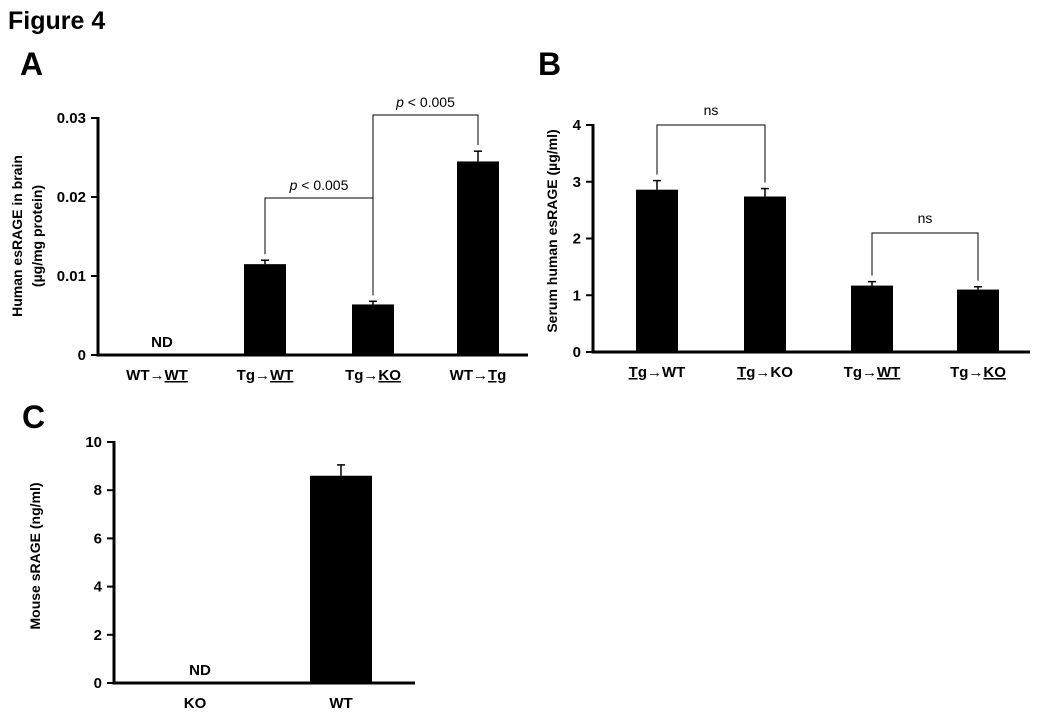  What do you see at coordinates (98, 587) in the screenshot?
I see `panel-c-ytick-label: 4` at bounding box center [98, 587].